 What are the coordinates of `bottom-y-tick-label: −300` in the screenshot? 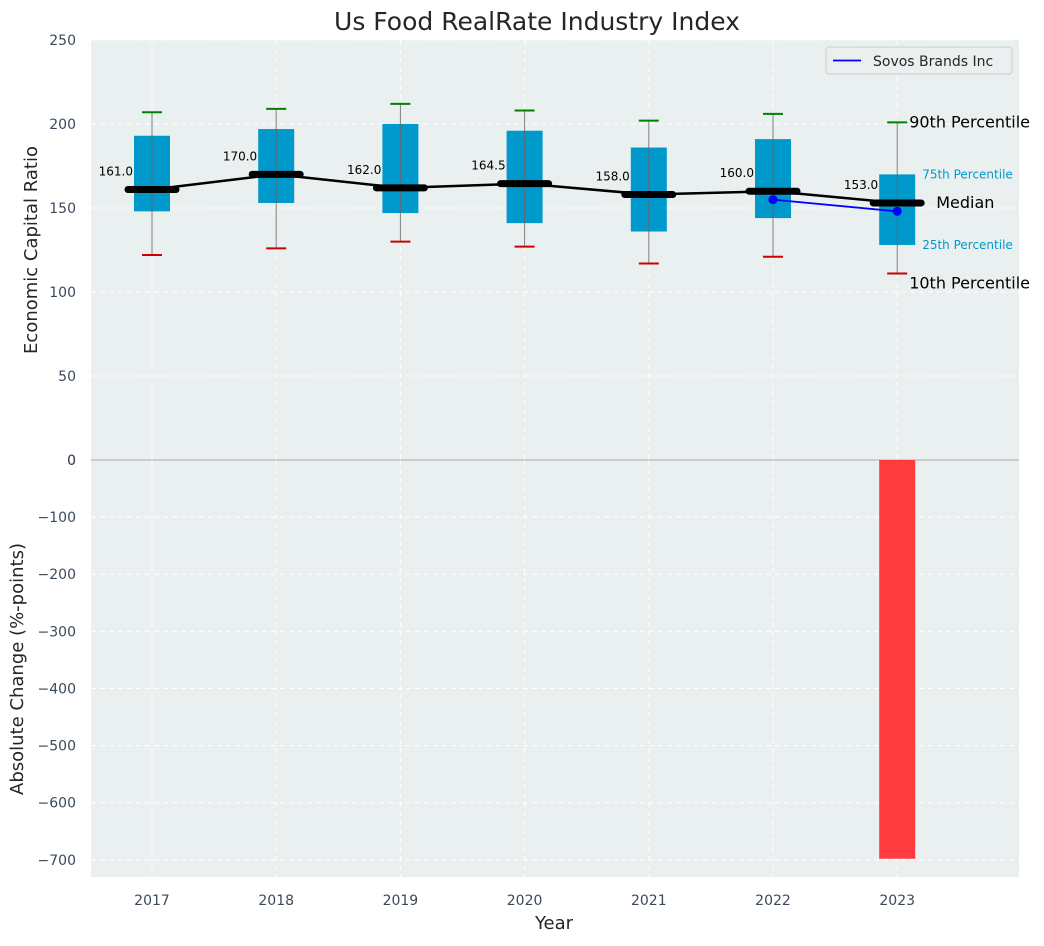 It's located at (57, 632).